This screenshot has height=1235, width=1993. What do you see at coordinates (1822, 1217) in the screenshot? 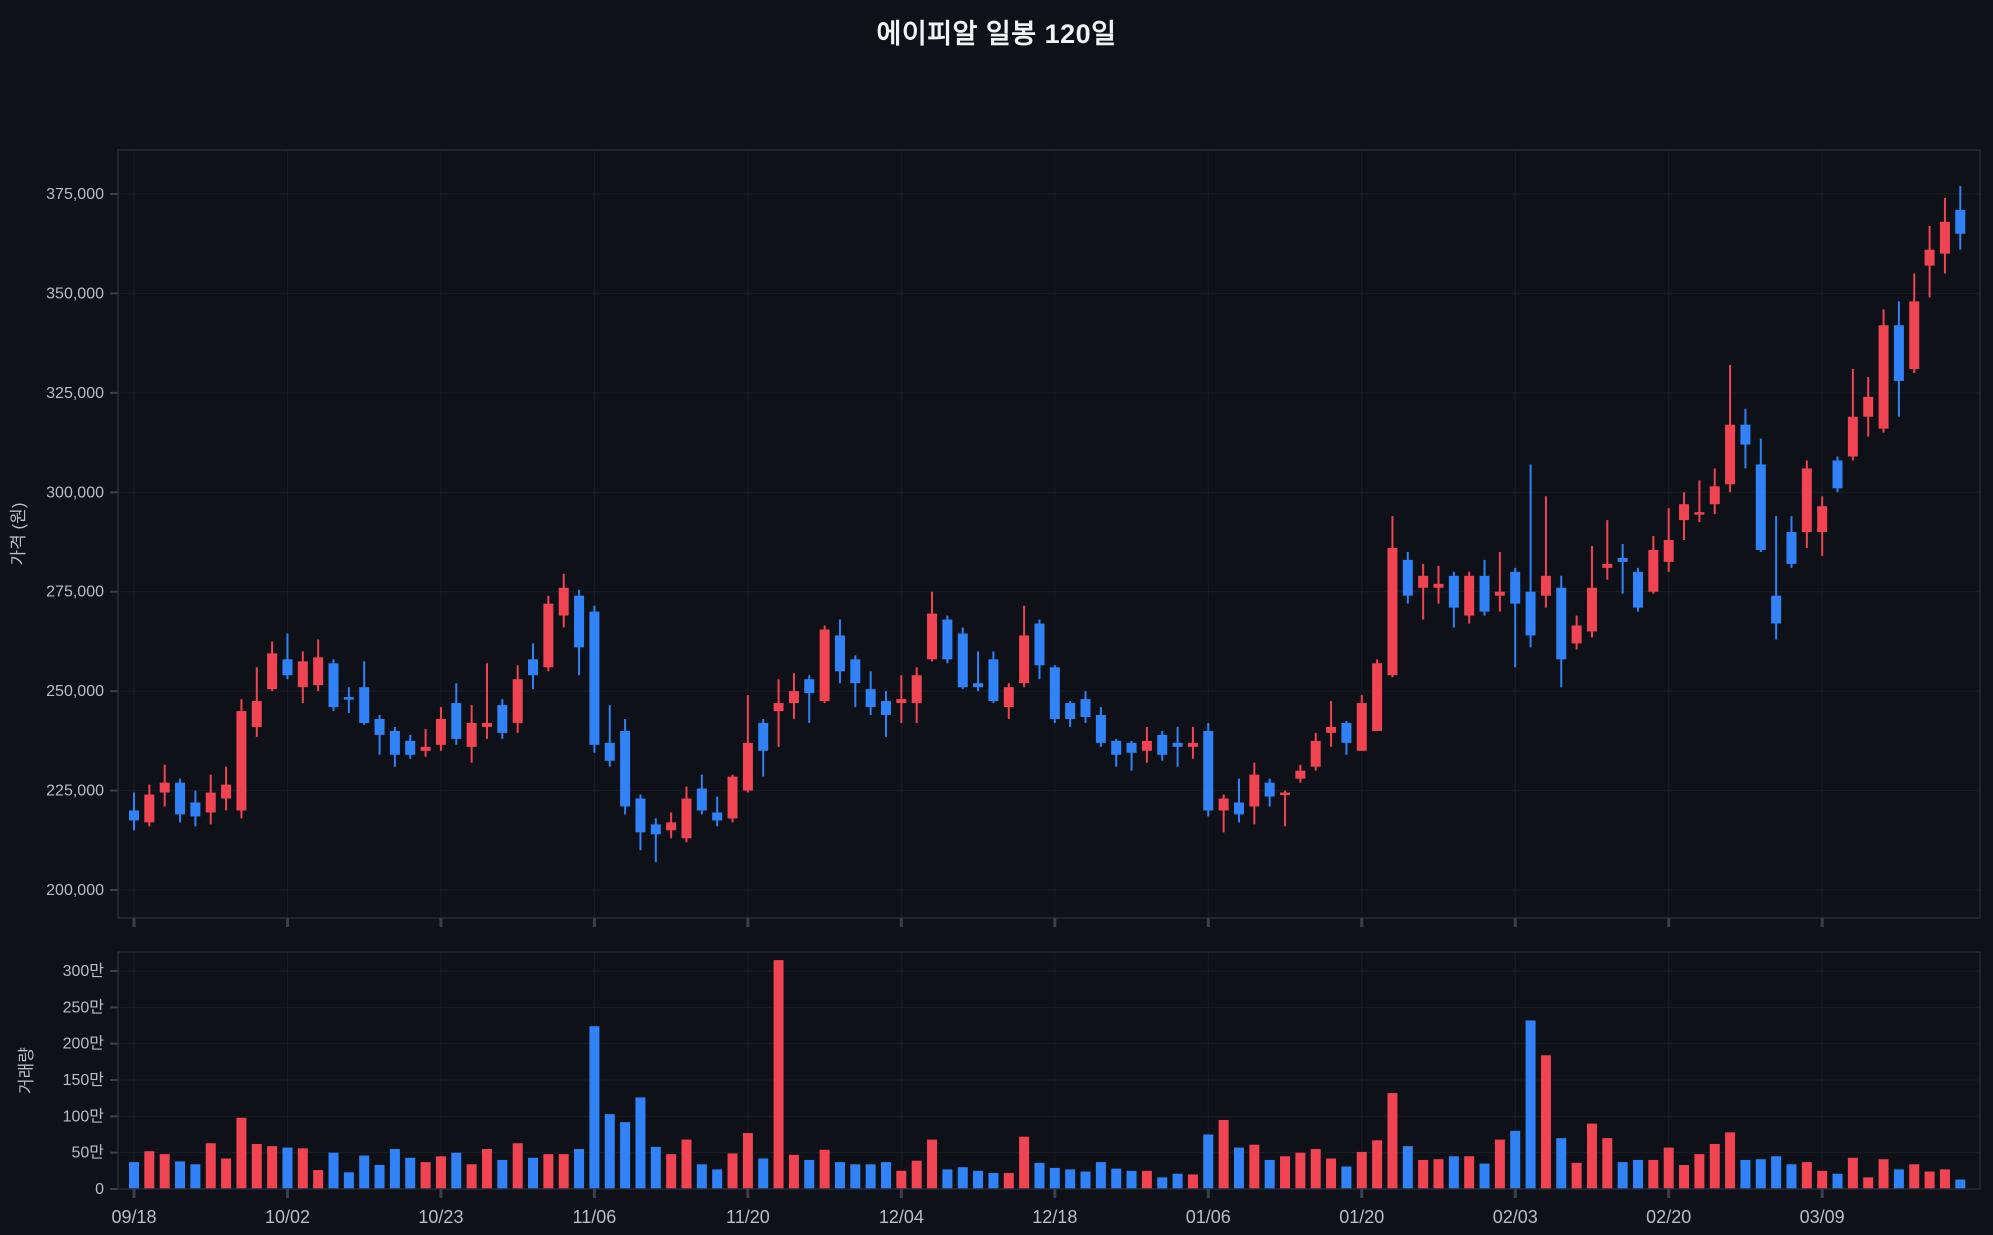
I see `date-tick-label: 03/09` at bounding box center [1822, 1217].